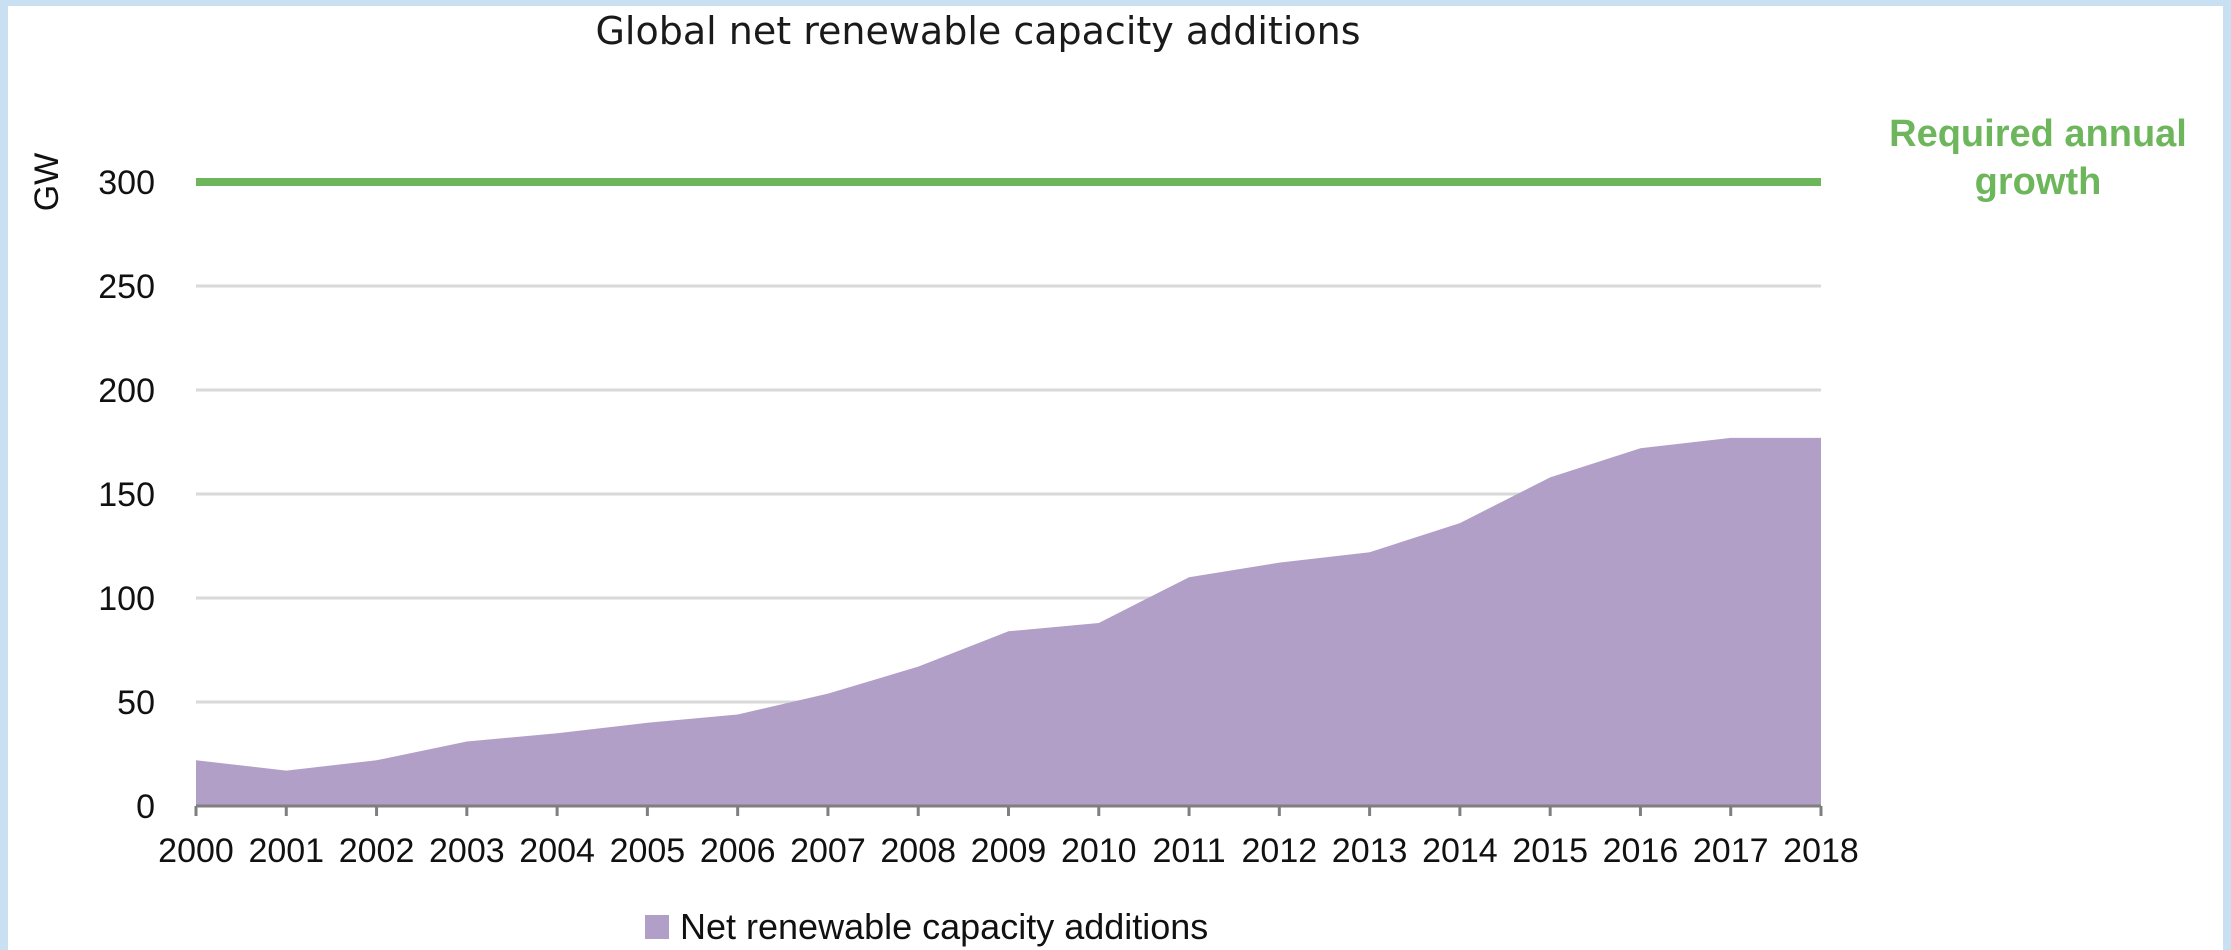 This screenshot has width=2231, height=950. I want to click on x-tick-label: 2017, so click(1731, 851).